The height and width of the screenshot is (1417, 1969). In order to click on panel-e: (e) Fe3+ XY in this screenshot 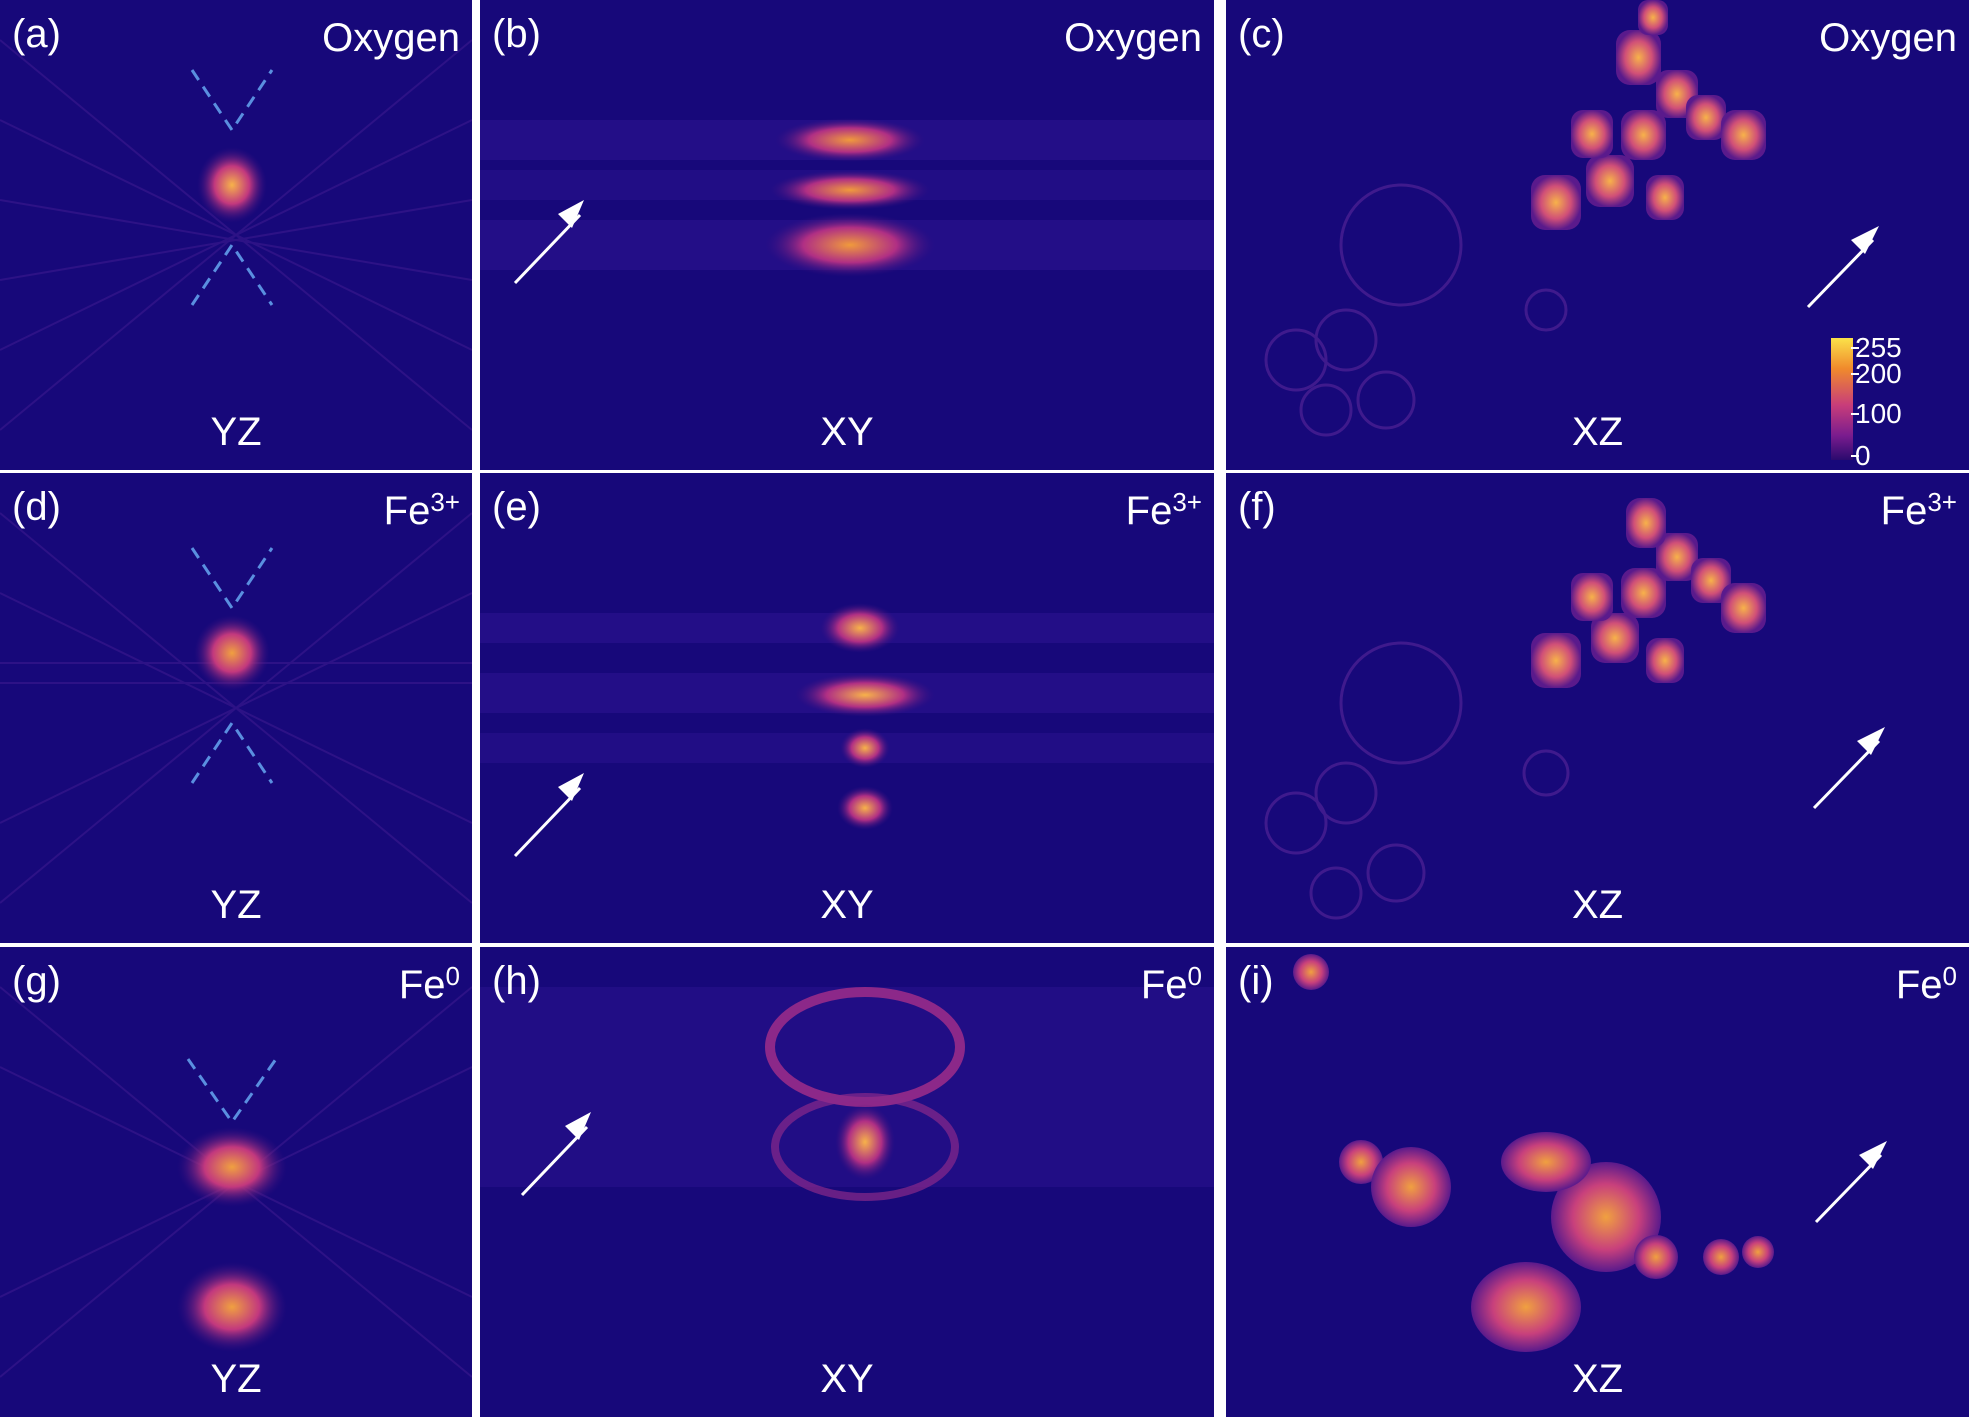, I will do `click(847, 708)`.